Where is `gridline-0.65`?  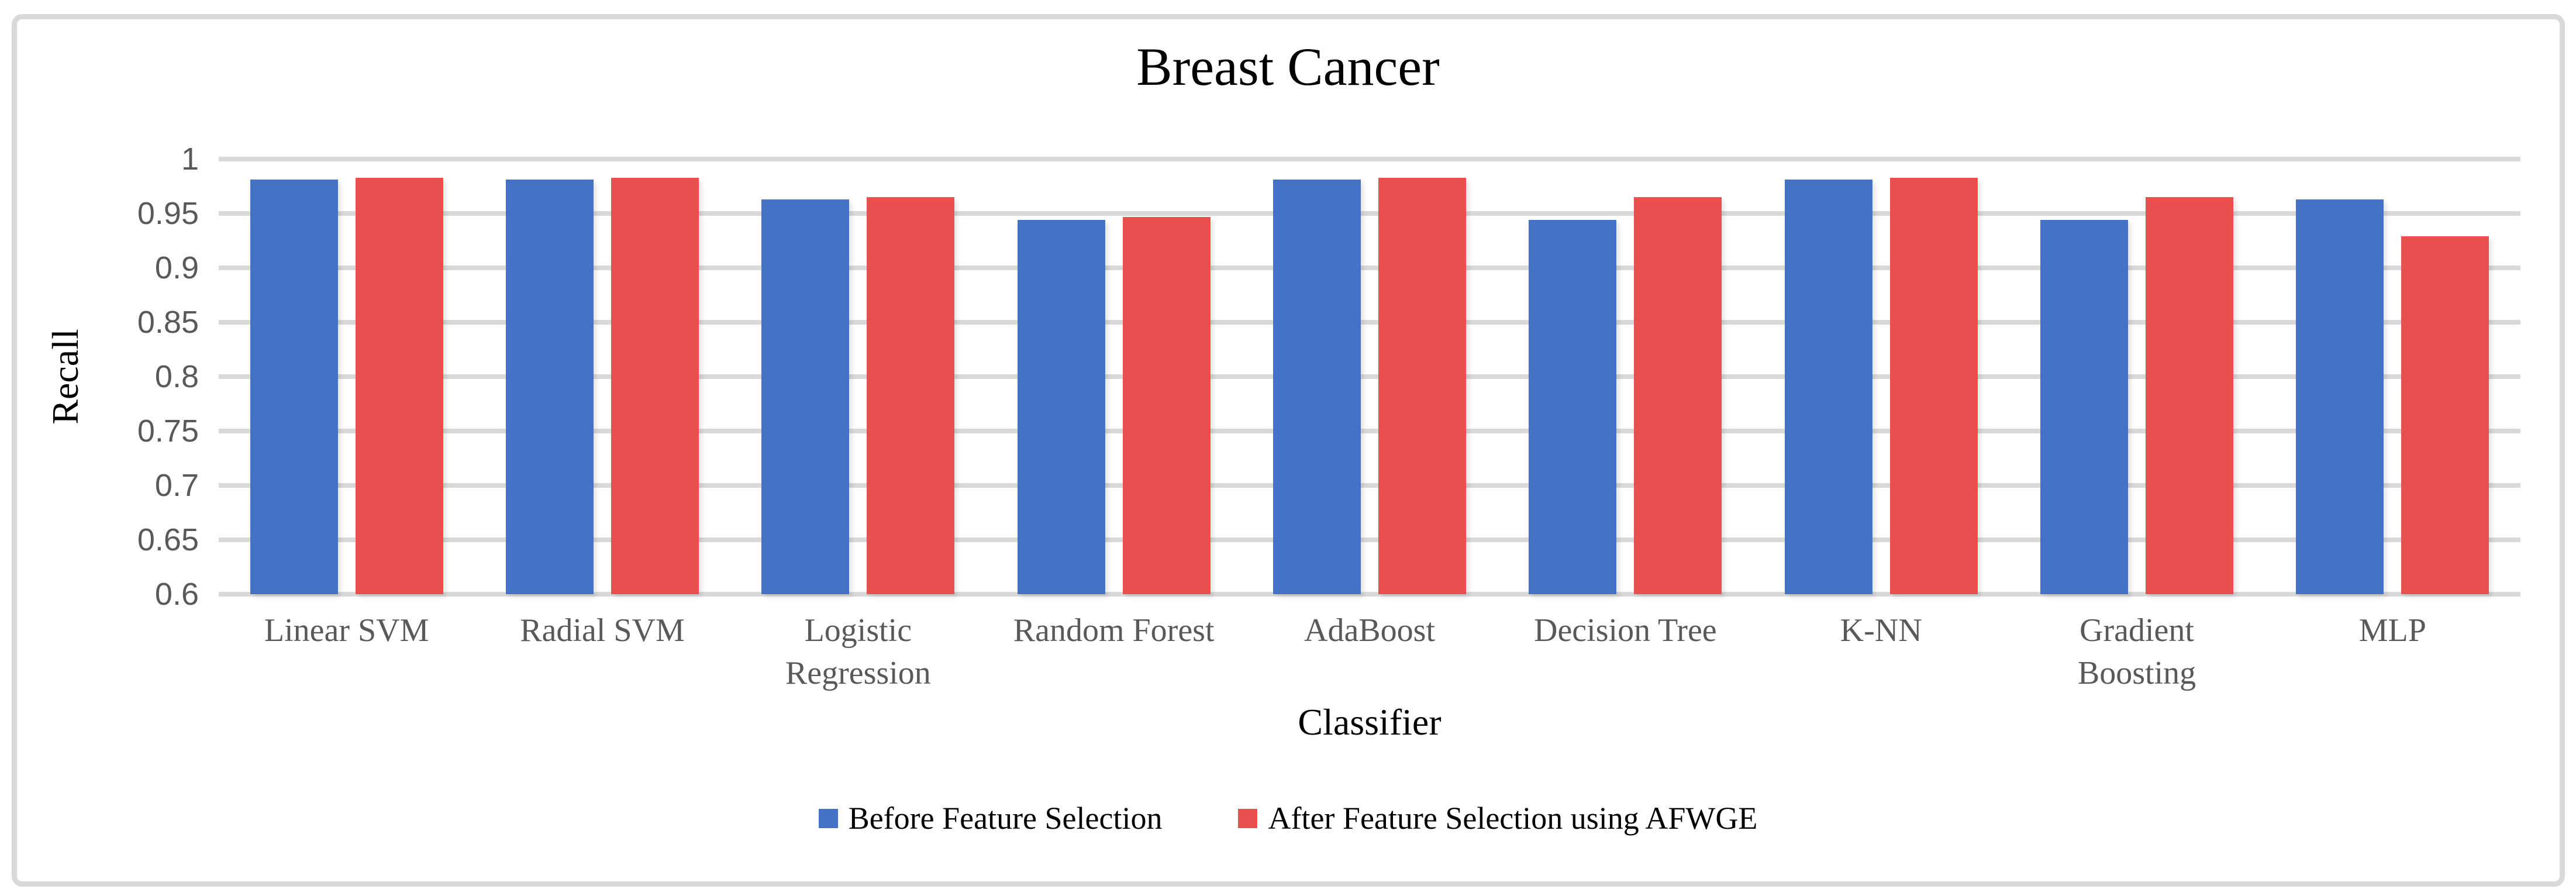 gridline-0.65 is located at coordinates (1370, 540).